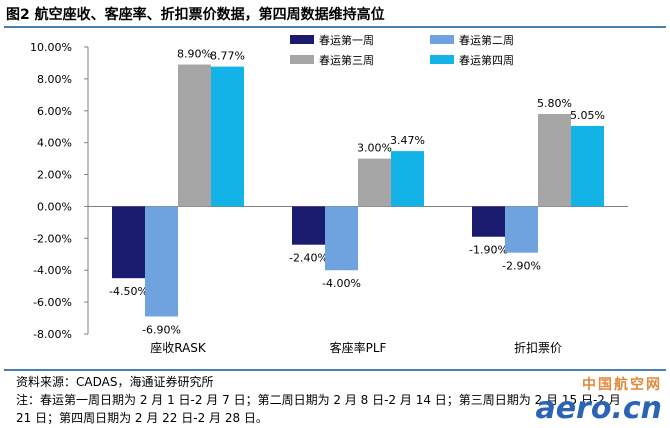 The width and height of the screenshot is (670, 428). Describe the element at coordinates (521, 266) in the screenshot. I see `data-label: -2.90%` at that location.